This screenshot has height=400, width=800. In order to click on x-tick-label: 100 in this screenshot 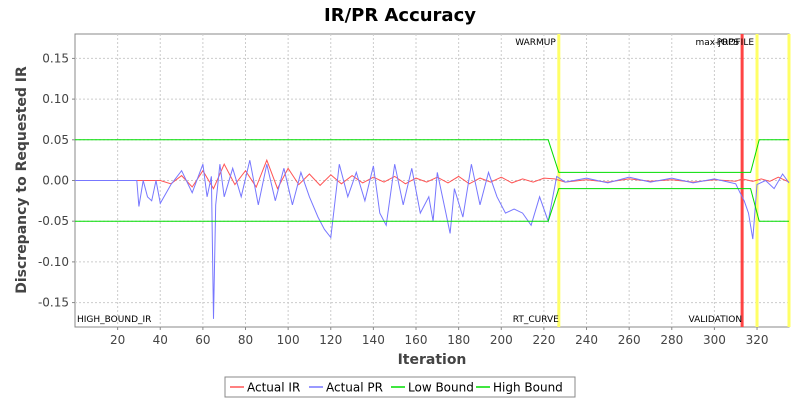, I will do `click(288, 340)`.